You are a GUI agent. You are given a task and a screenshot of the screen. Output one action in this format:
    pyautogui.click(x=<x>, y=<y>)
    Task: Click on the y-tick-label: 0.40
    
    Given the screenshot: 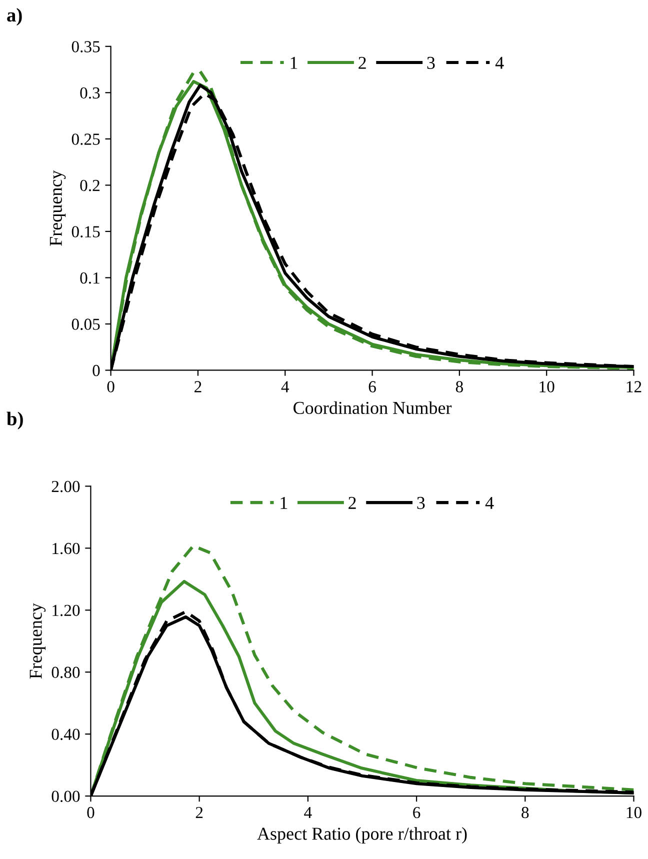 What is the action you would take?
    pyautogui.click(x=66, y=734)
    